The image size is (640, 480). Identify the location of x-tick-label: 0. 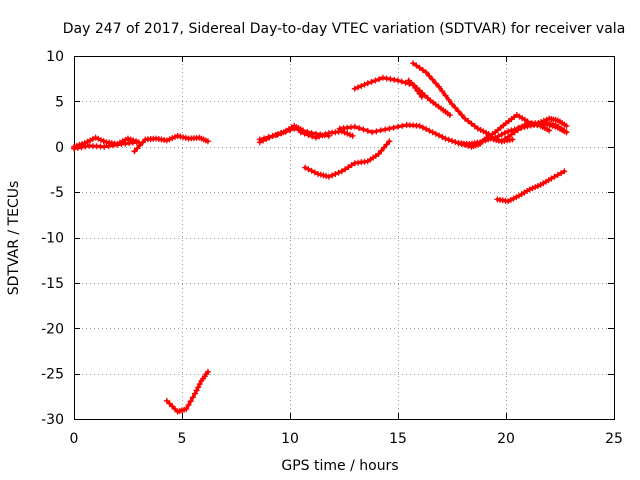
(74, 439).